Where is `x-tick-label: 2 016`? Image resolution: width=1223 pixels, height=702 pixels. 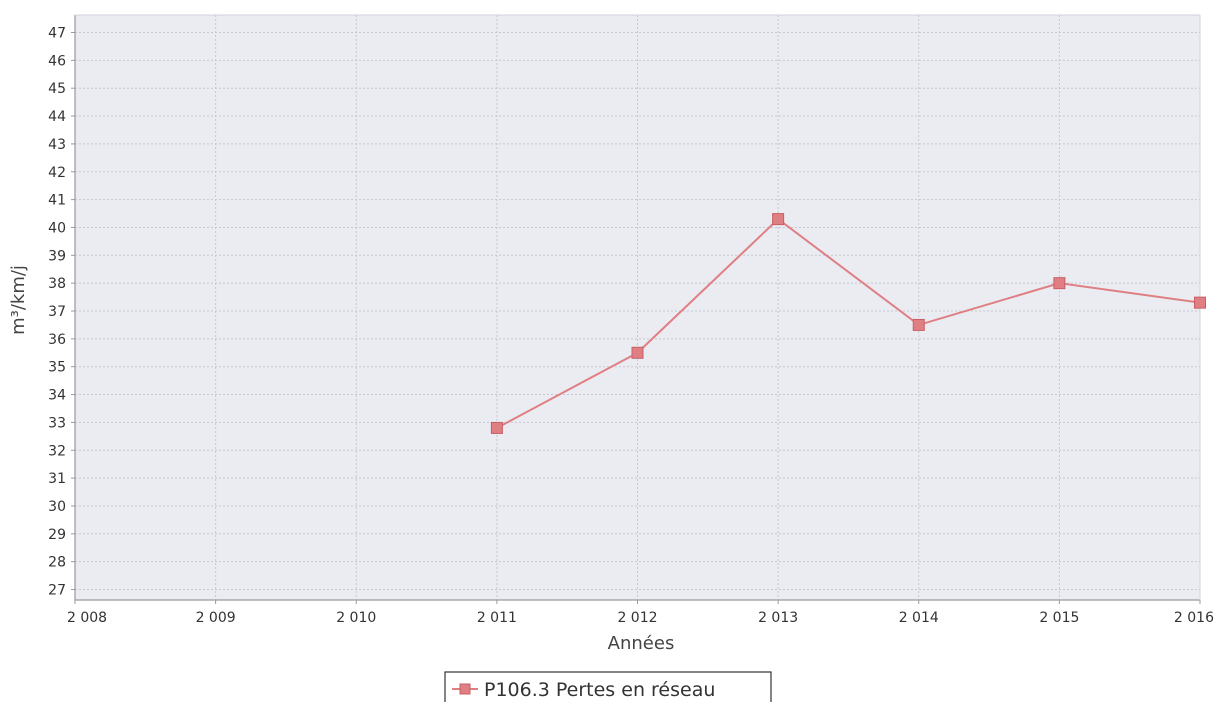
x-tick-label: 2 016 is located at coordinates (1194, 618).